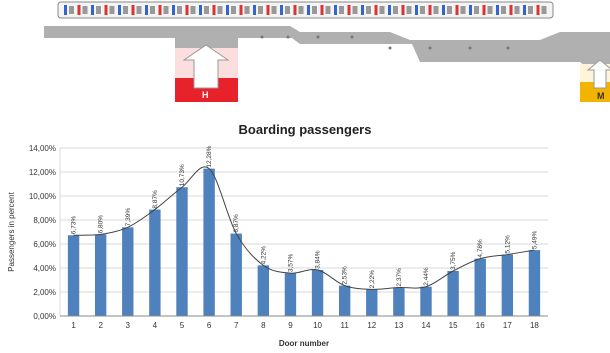 Image resolution: width=610 pixels, height=353 pixels. I want to click on y-tick-label: 10,00%, so click(42, 196).